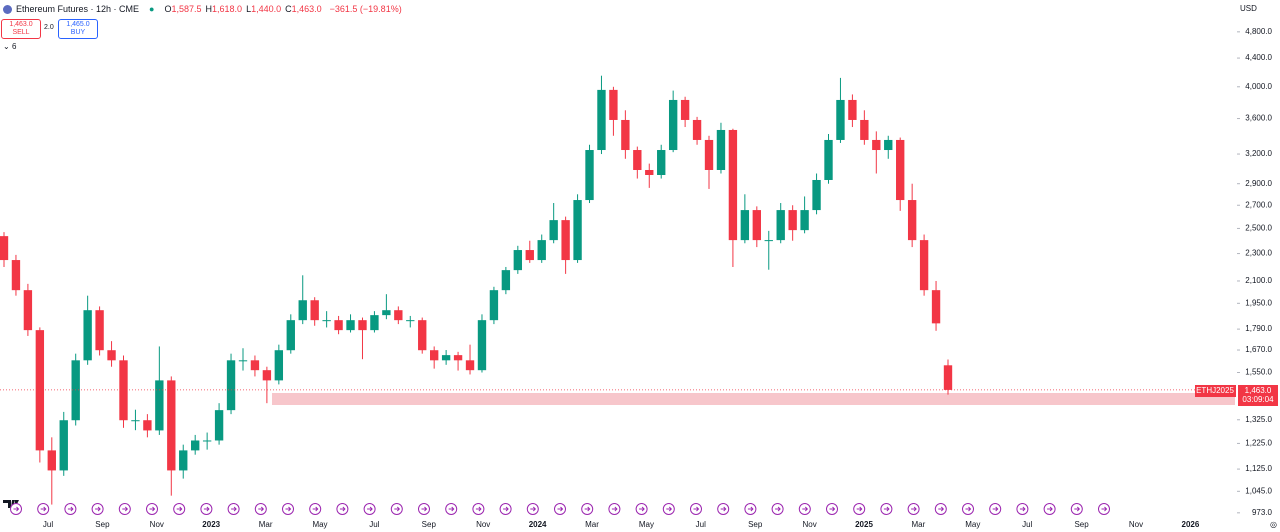 The height and width of the screenshot is (532, 1280). What do you see at coordinates (1258, 372) in the screenshot?
I see `y-tick-label: 1,550.0` at bounding box center [1258, 372].